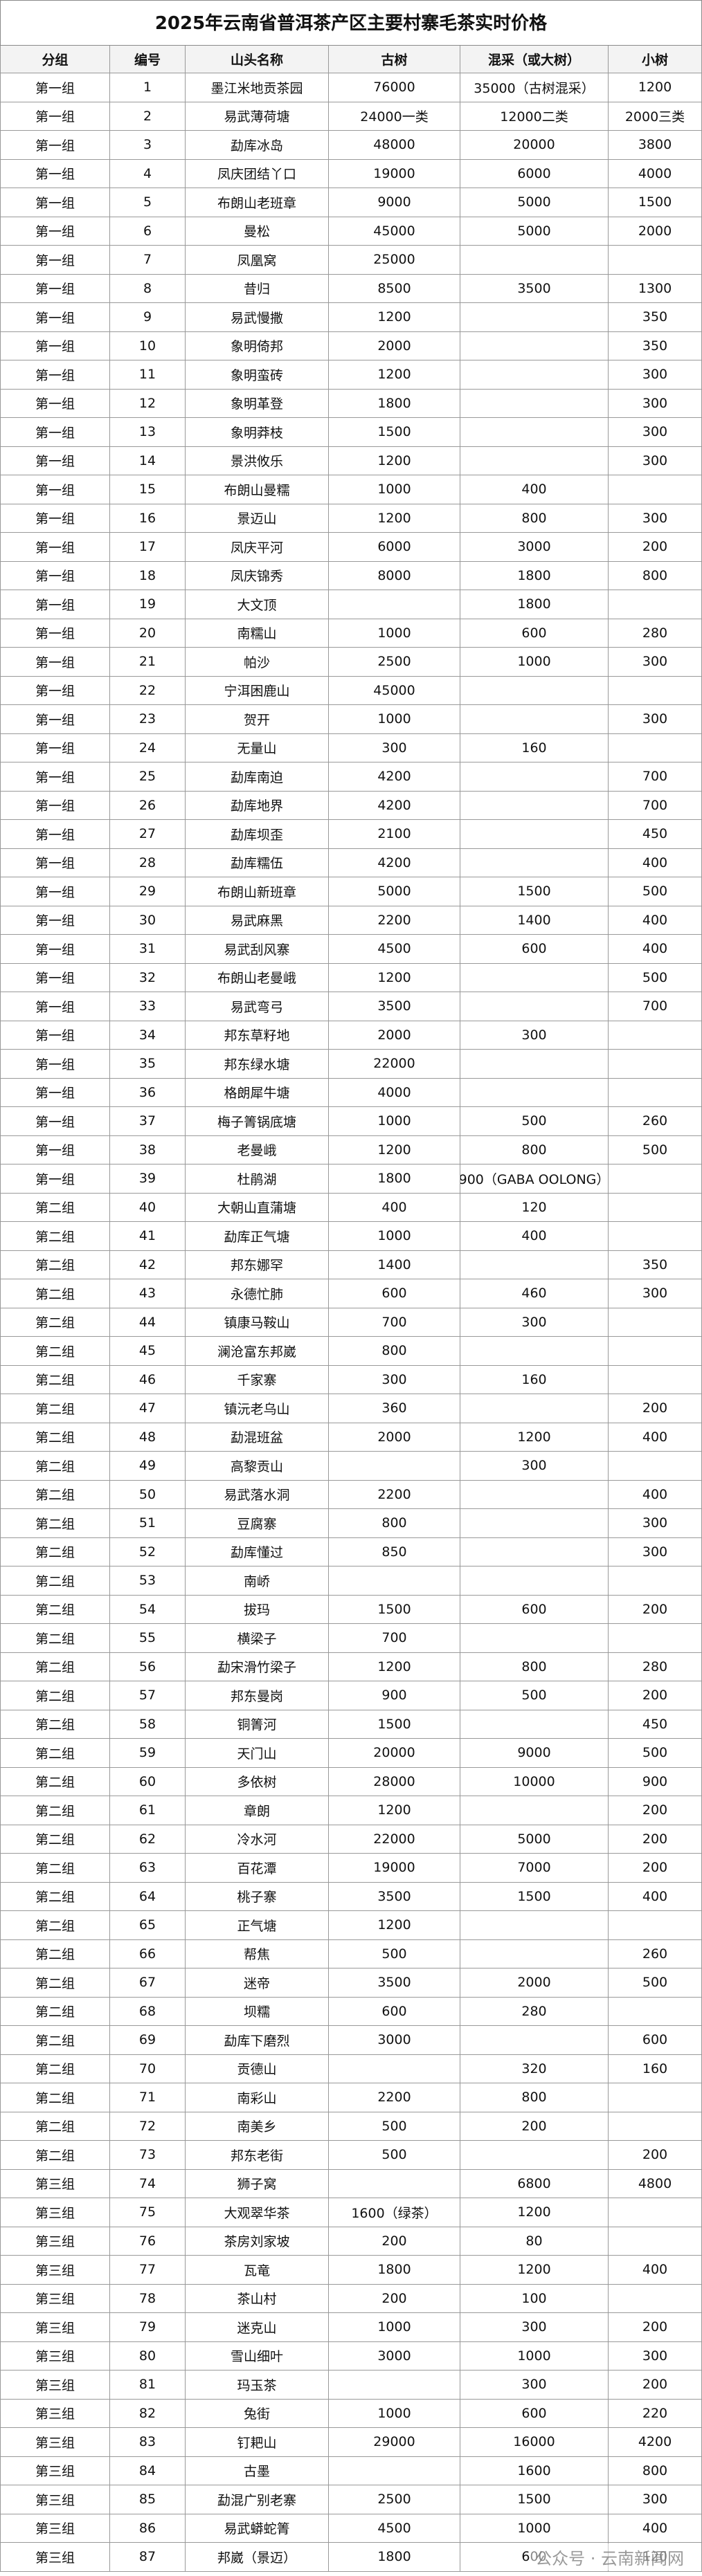 The height and width of the screenshot is (2576, 702). What do you see at coordinates (257, 2386) in the screenshot?
I see `table-cell: 玛玉茶` at bounding box center [257, 2386].